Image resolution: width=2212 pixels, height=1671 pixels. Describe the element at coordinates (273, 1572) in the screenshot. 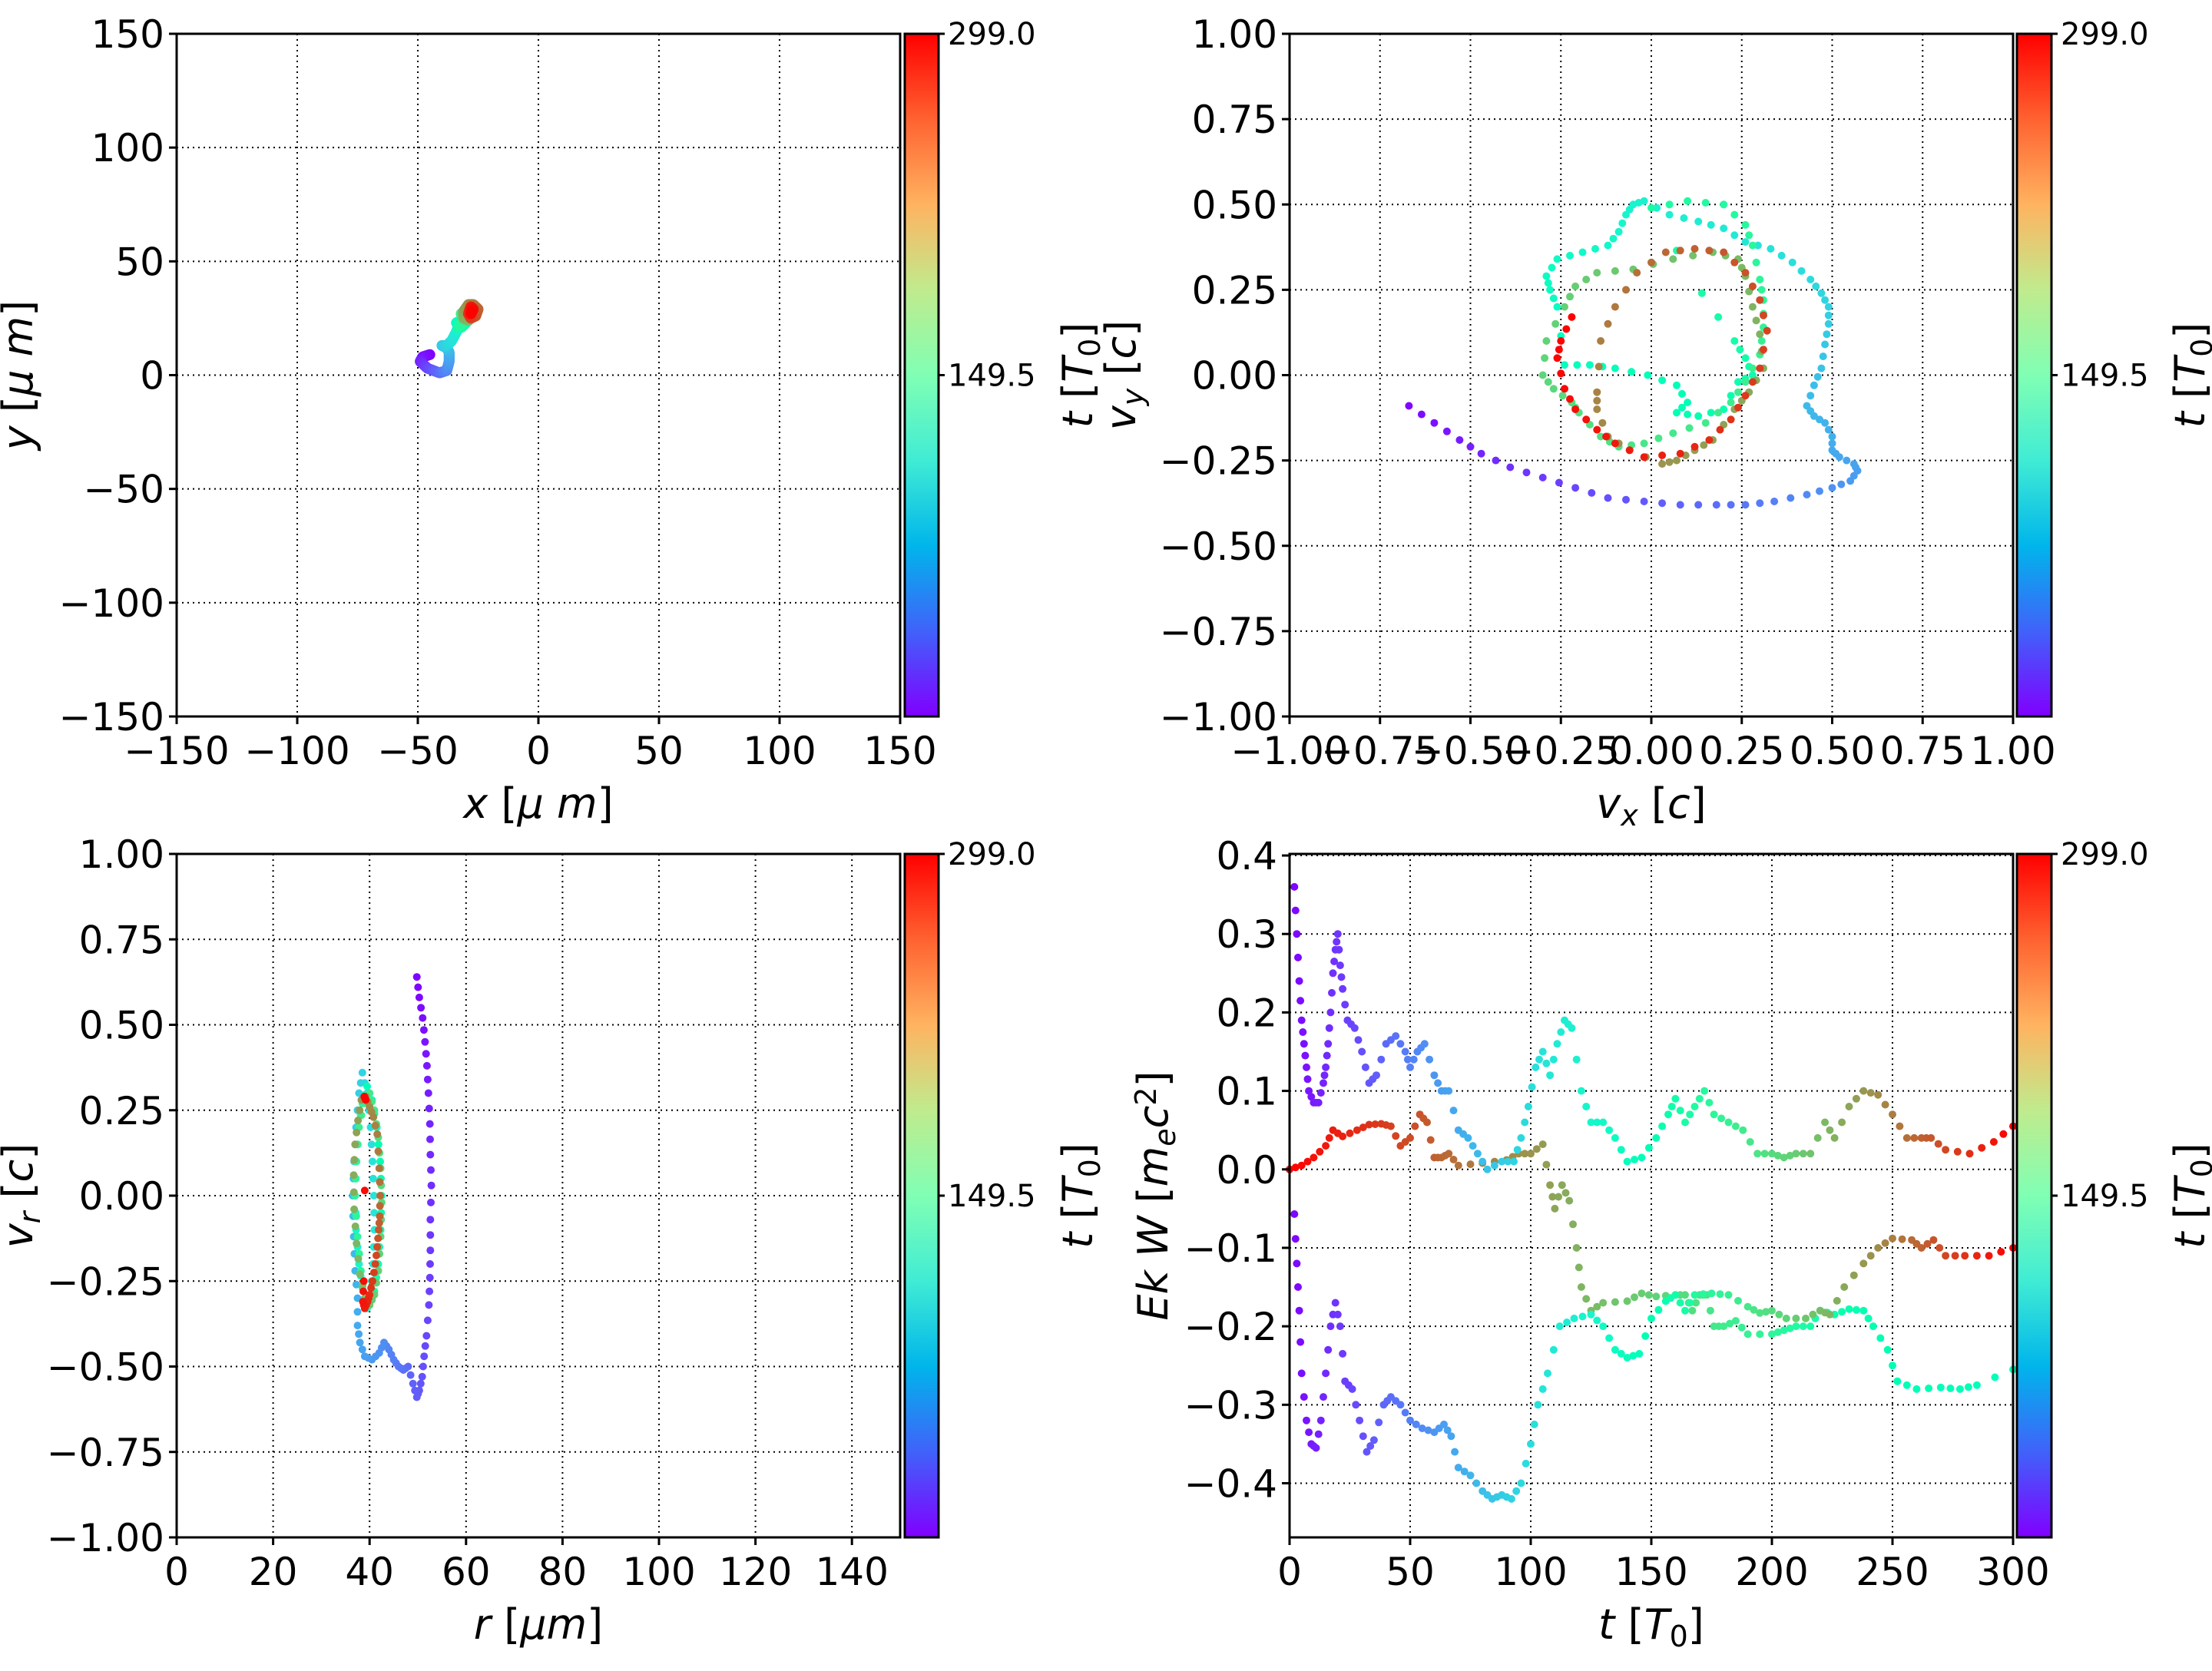

I see `x-tick-label: 20` at that location.